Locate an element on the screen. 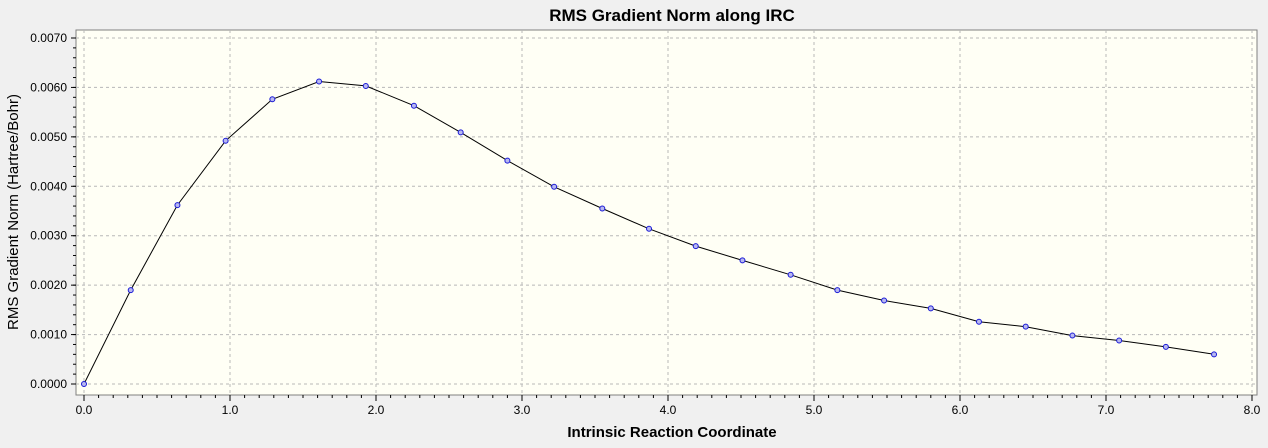 This screenshot has width=1268, height=448. y-tick-label: 0.0070 is located at coordinates (48, 38).